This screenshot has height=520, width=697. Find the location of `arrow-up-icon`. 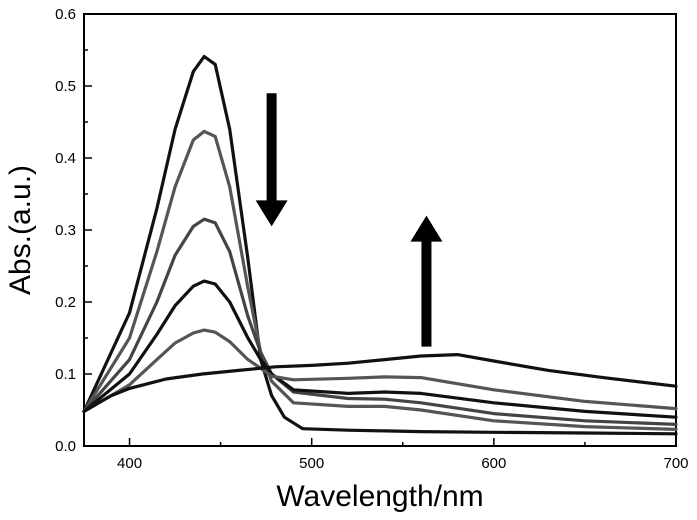

arrow-up-icon is located at coordinates (426, 281).